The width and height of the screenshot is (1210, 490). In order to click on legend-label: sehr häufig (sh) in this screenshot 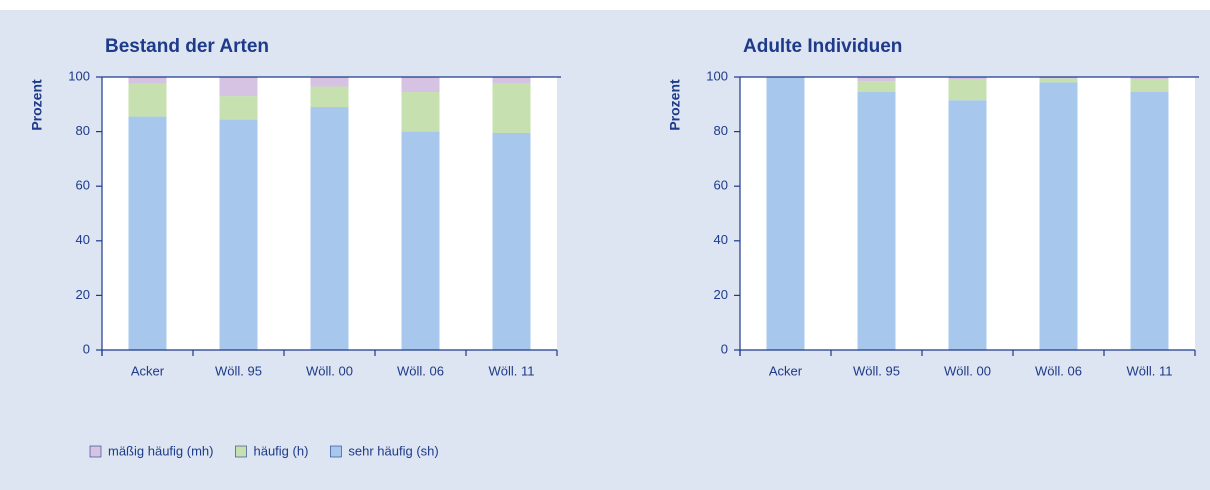, I will do `click(393, 450)`.